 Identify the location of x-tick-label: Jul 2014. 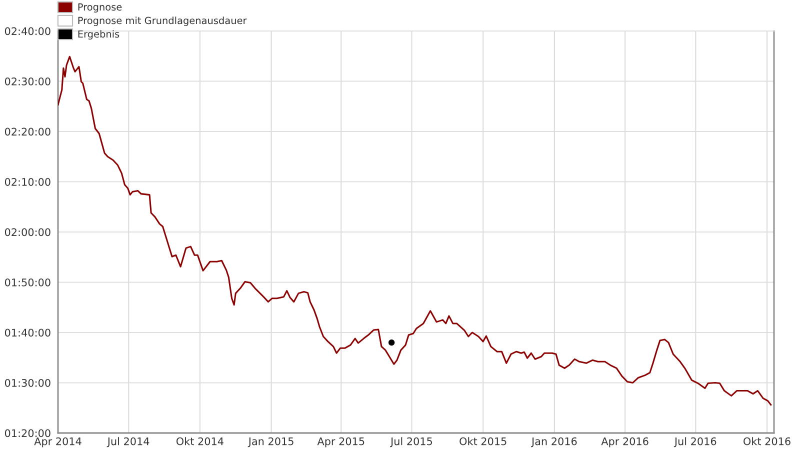
(128, 442).